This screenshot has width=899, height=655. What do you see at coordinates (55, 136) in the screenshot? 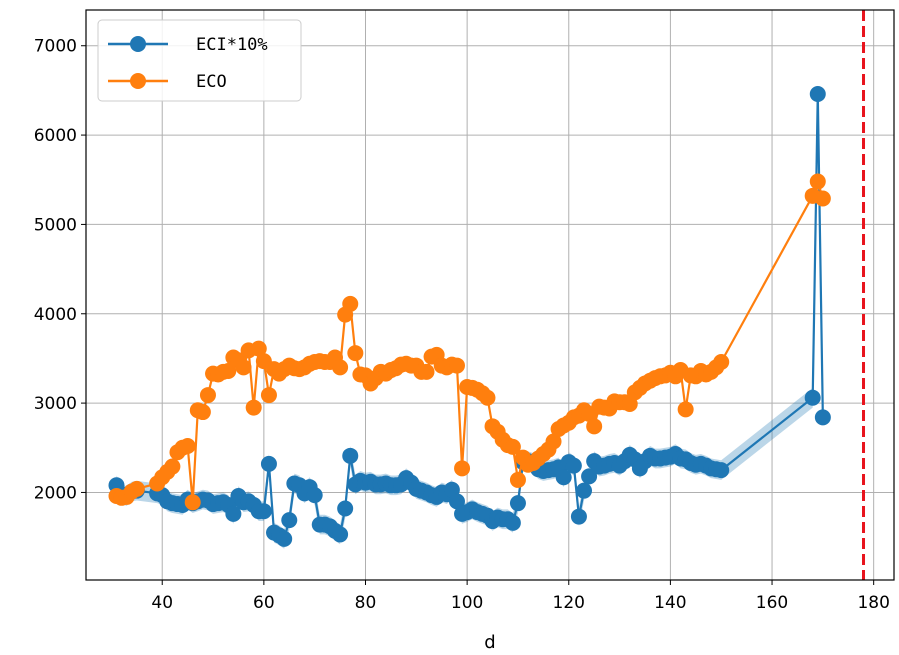
I see `y-tick-label: 6000` at bounding box center [55, 136].